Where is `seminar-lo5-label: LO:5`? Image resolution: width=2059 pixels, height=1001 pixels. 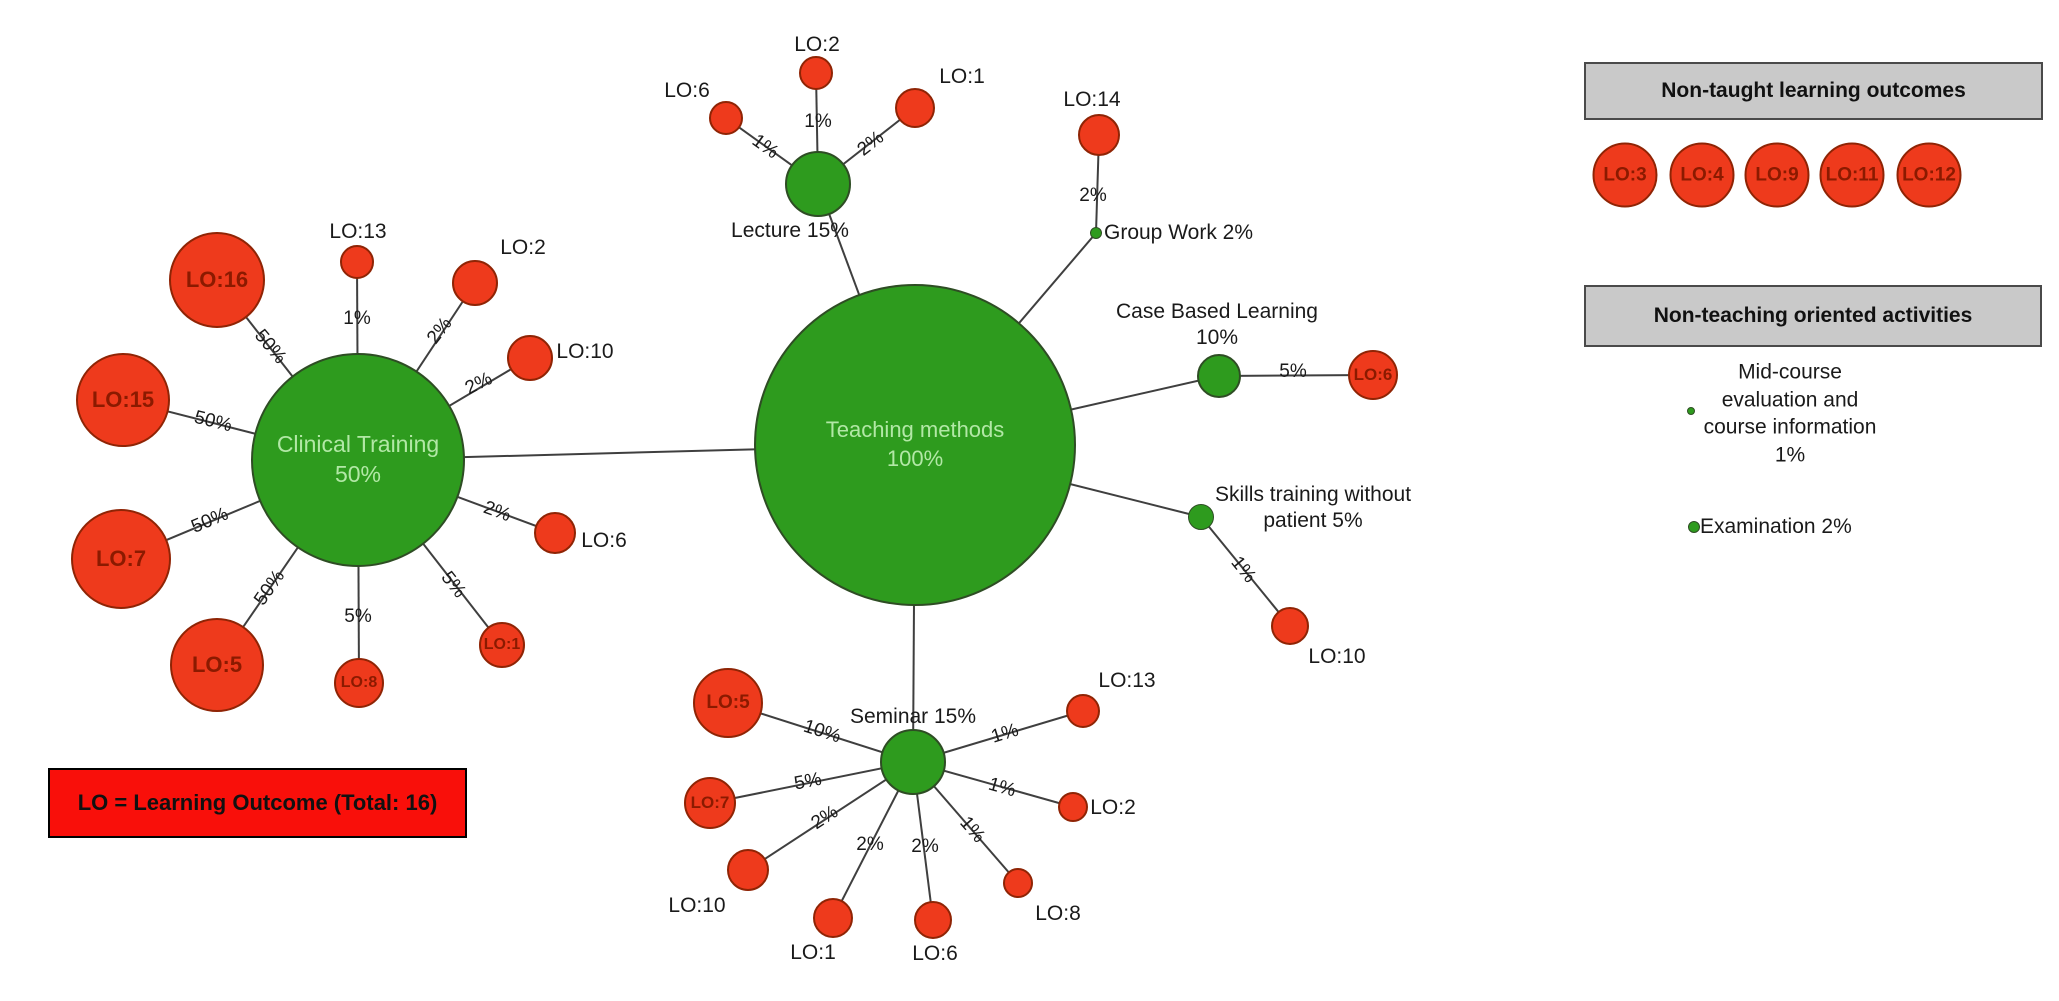 seminar-lo5-label: LO:5 is located at coordinates (728, 703).